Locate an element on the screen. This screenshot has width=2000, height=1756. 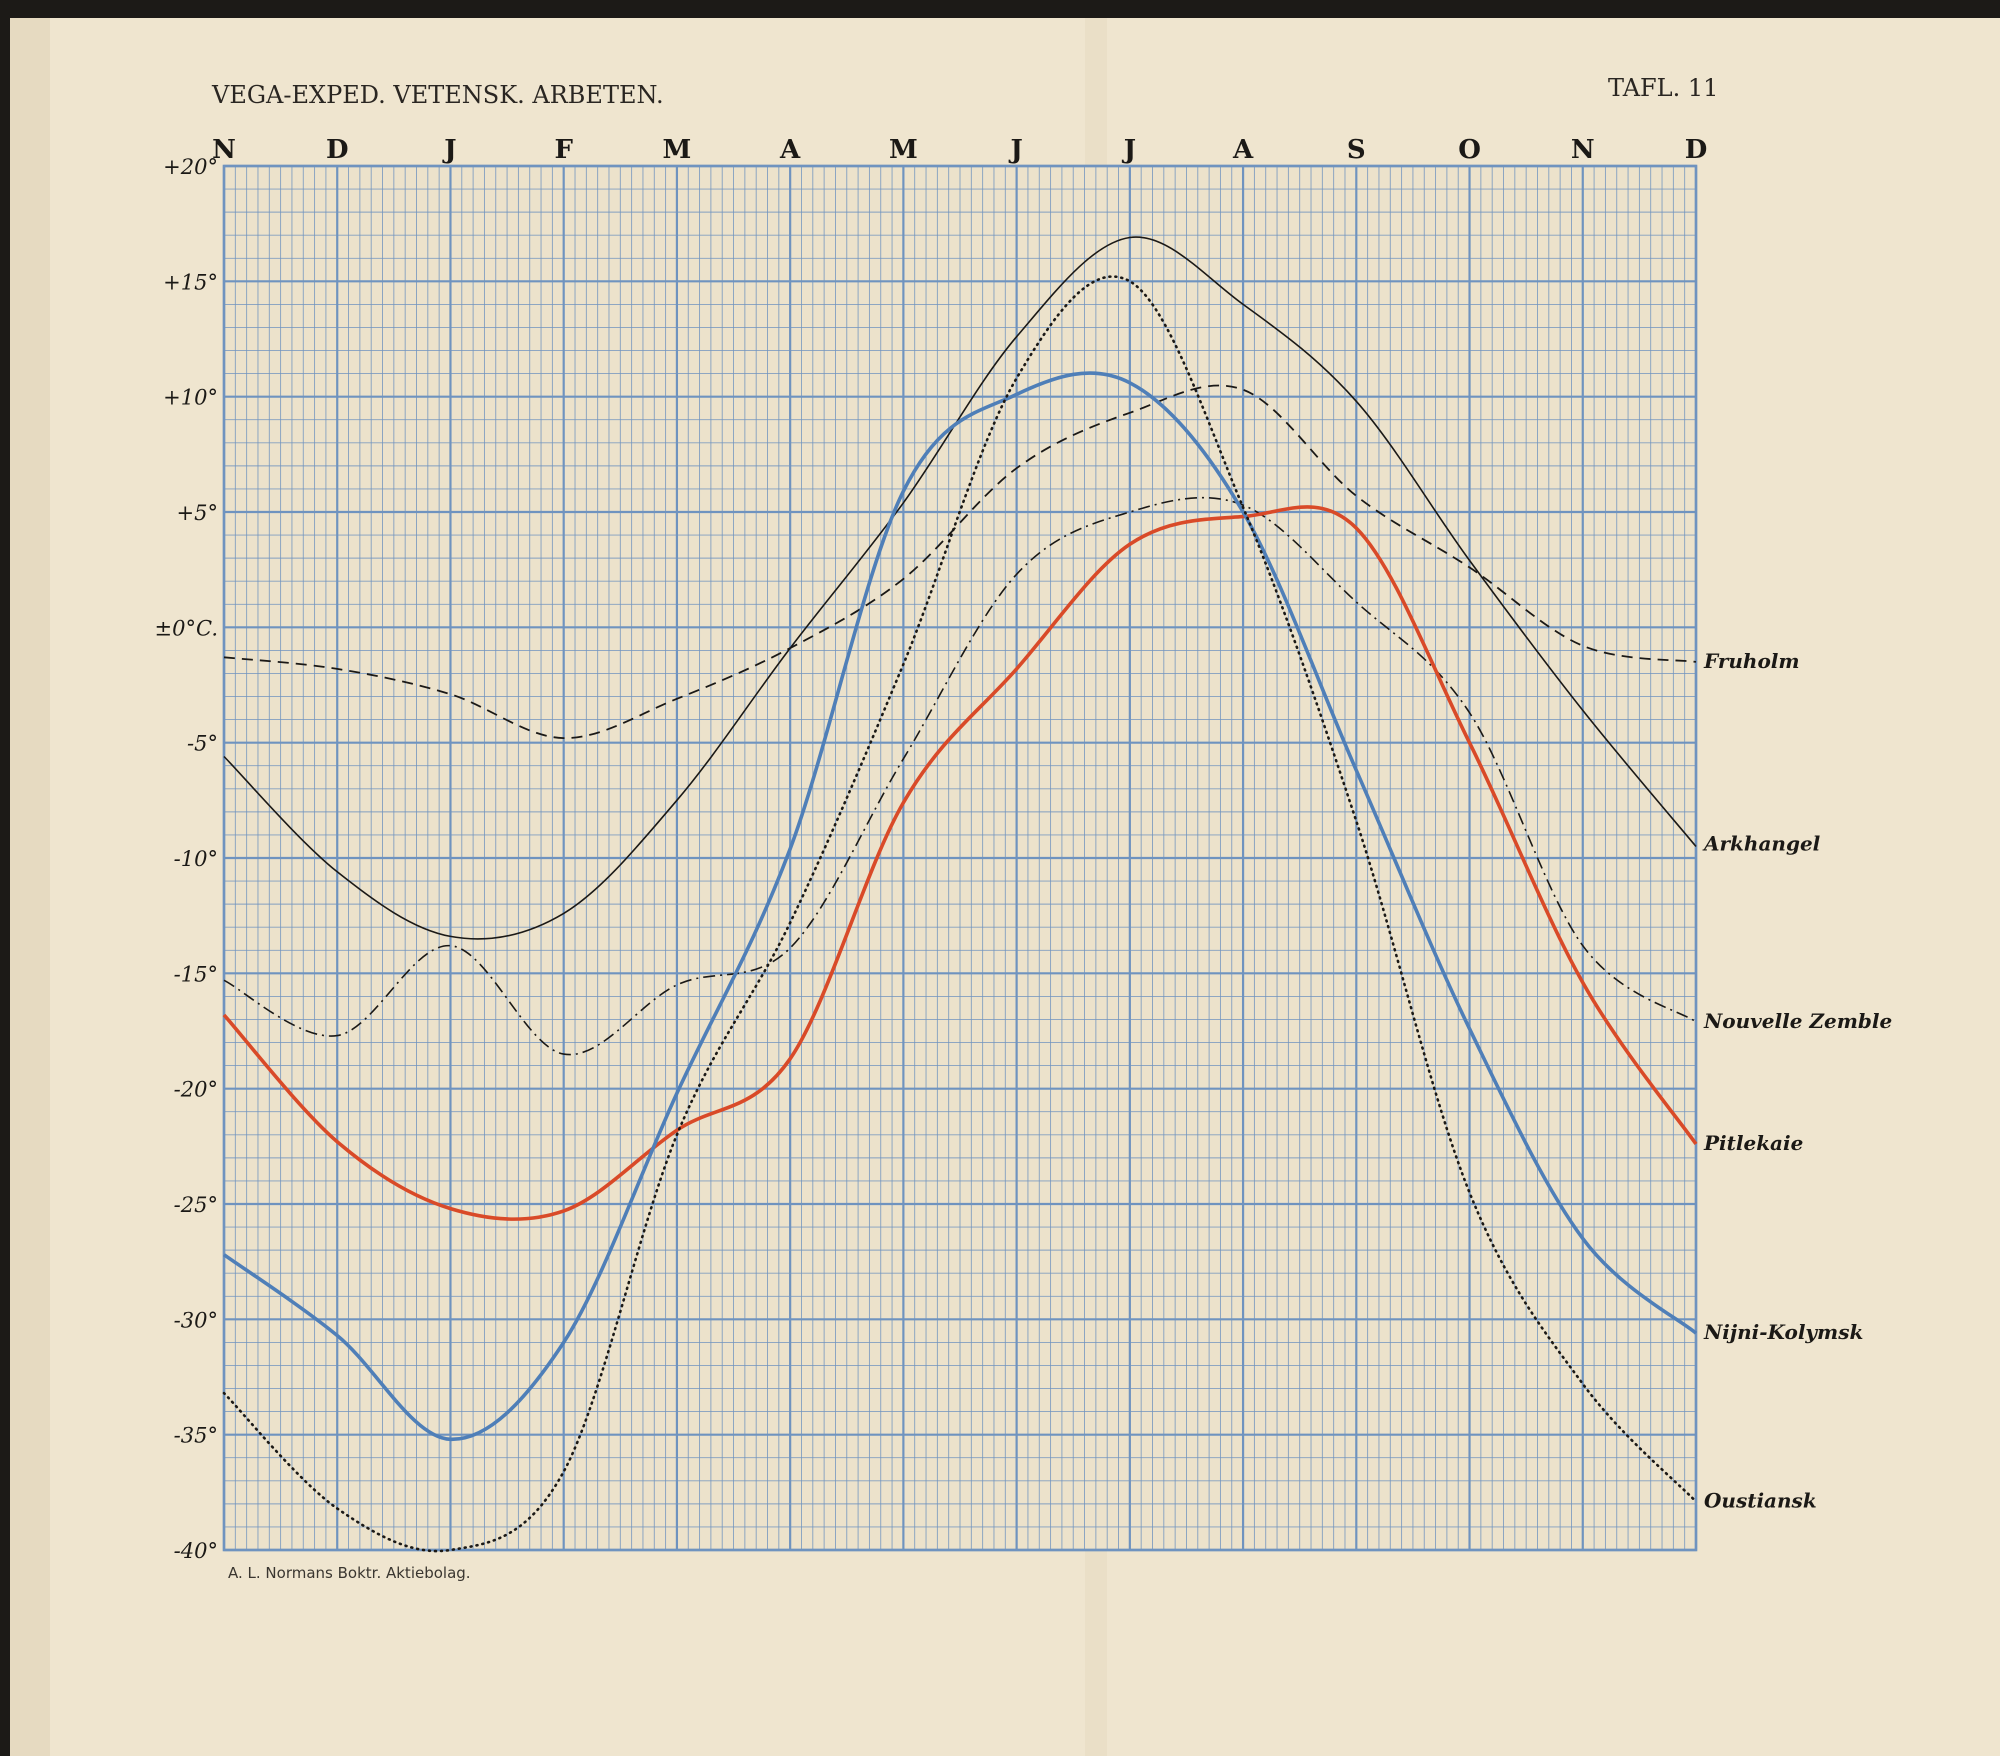
series-label-nijni-kolymsk: Nijni-Kolymsk is located at coordinates (1783, 1332).